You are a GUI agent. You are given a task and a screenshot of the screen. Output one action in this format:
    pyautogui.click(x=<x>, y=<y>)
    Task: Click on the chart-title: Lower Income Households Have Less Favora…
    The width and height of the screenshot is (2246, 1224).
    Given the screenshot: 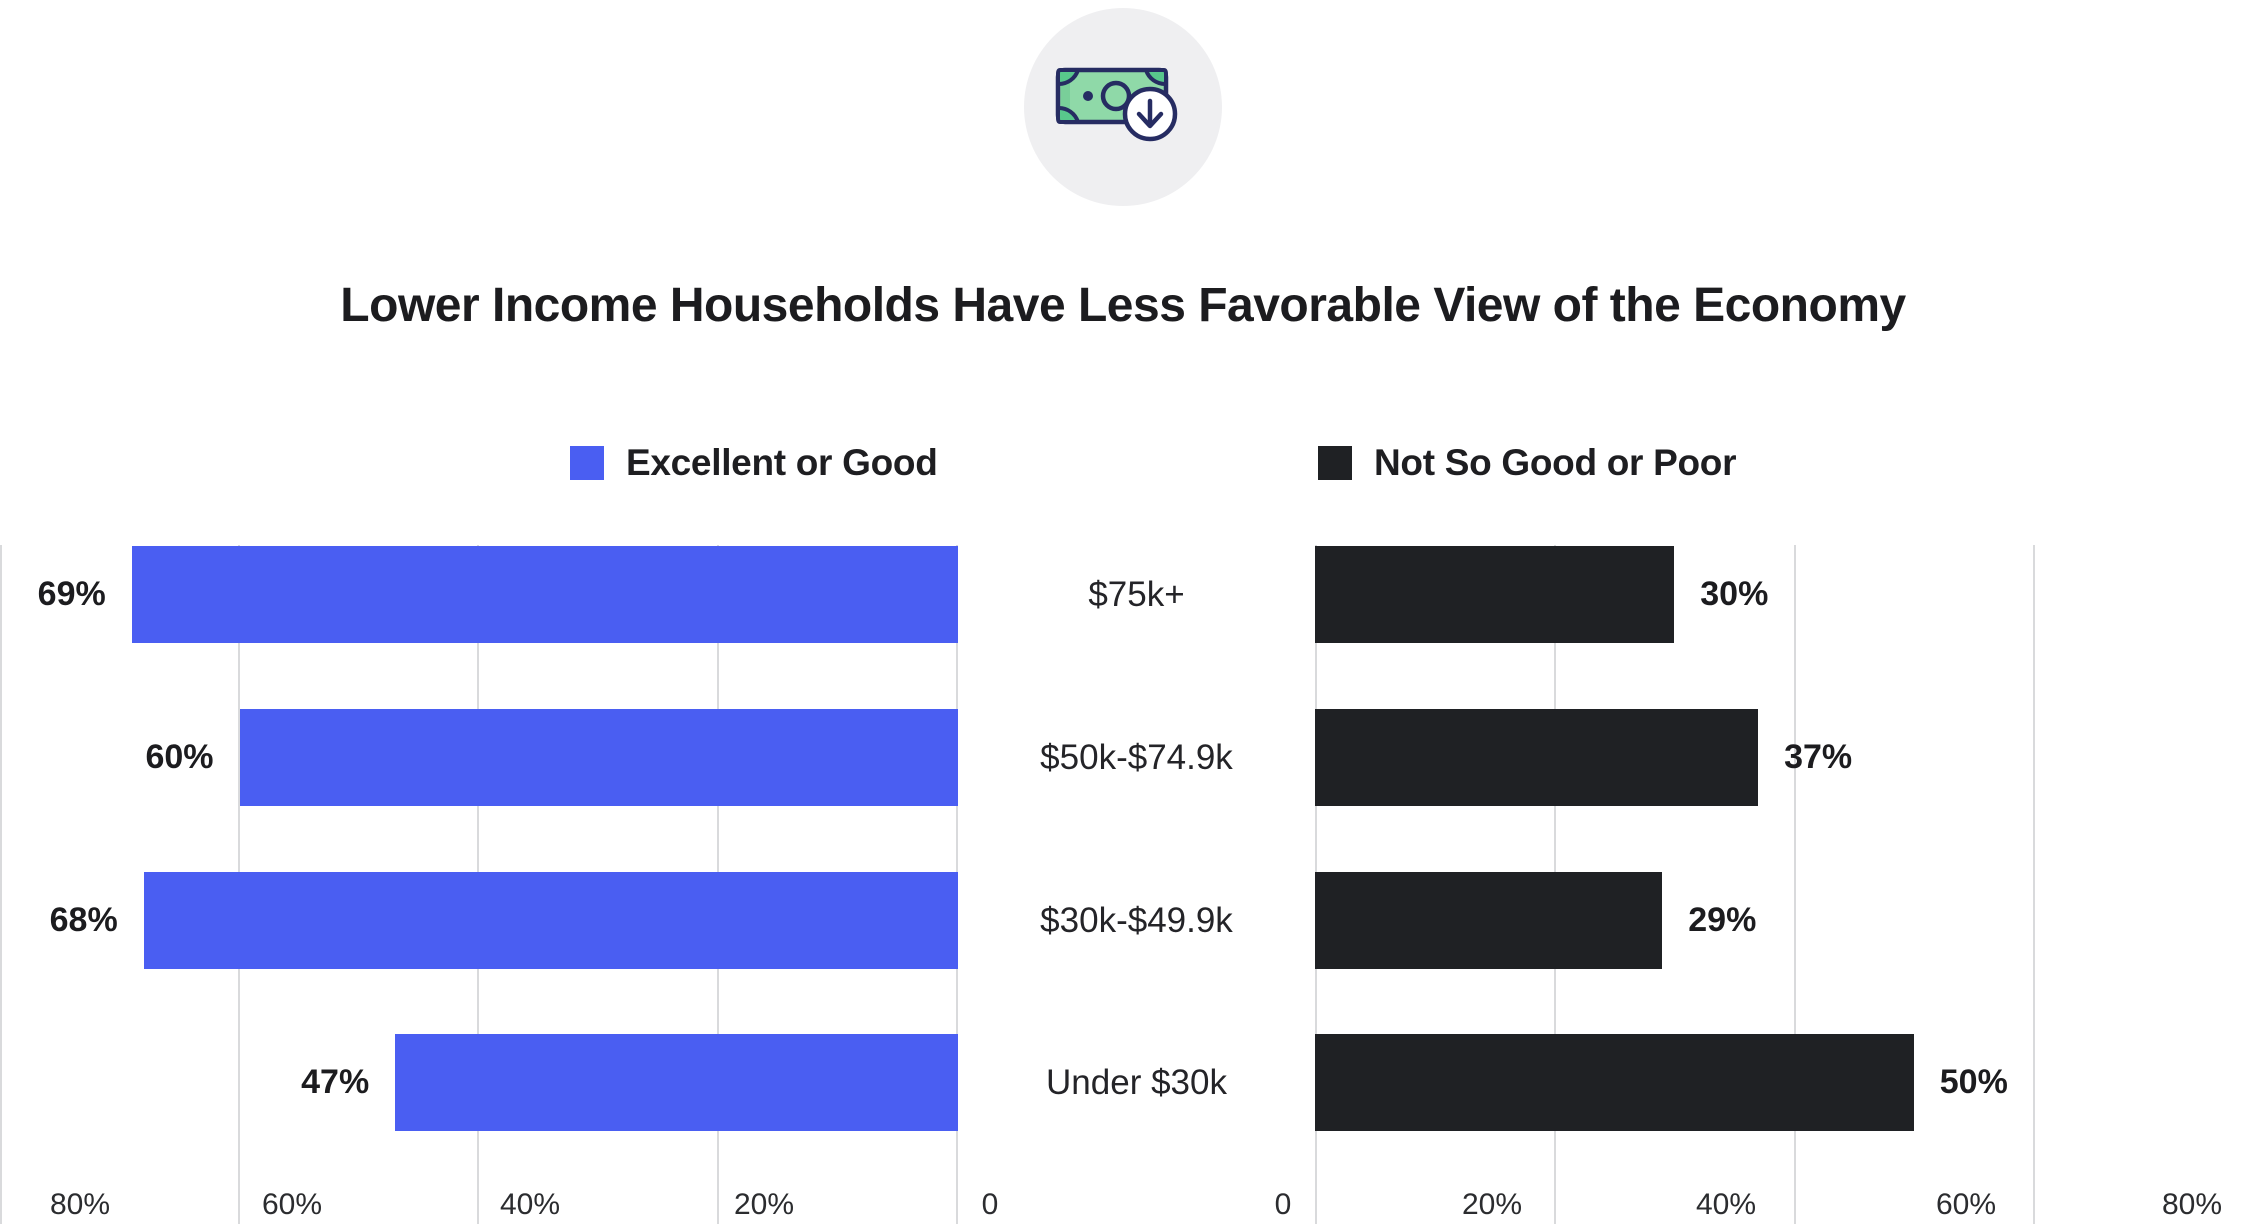 What is the action you would take?
    pyautogui.click(x=1123, y=305)
    